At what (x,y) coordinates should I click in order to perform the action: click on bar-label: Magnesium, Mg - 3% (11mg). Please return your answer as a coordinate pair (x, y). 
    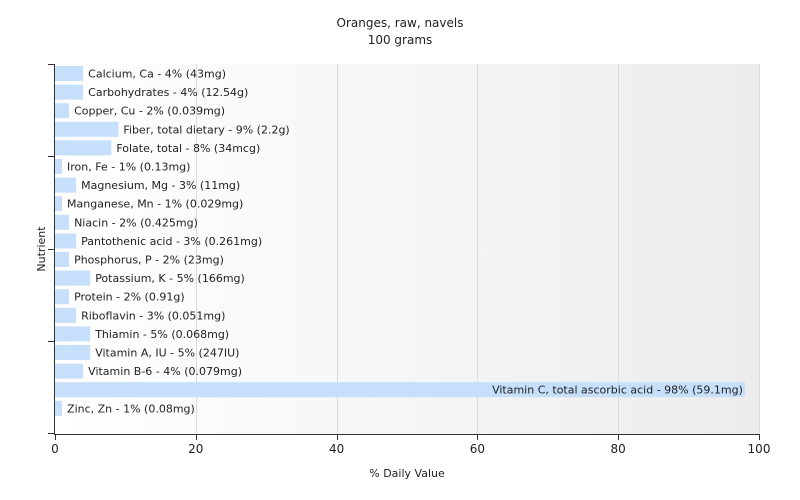
    Looking at the image, I should click on (160, 185).